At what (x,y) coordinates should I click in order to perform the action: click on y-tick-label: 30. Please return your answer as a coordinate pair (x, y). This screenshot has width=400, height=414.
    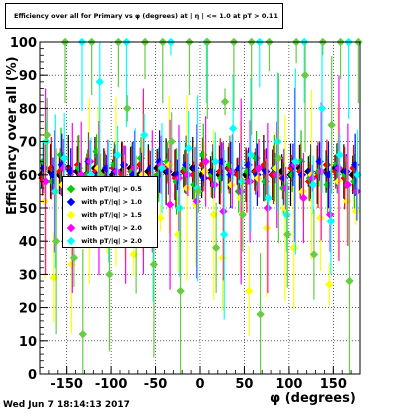
    Looking at the image, I should click on (28, 275).